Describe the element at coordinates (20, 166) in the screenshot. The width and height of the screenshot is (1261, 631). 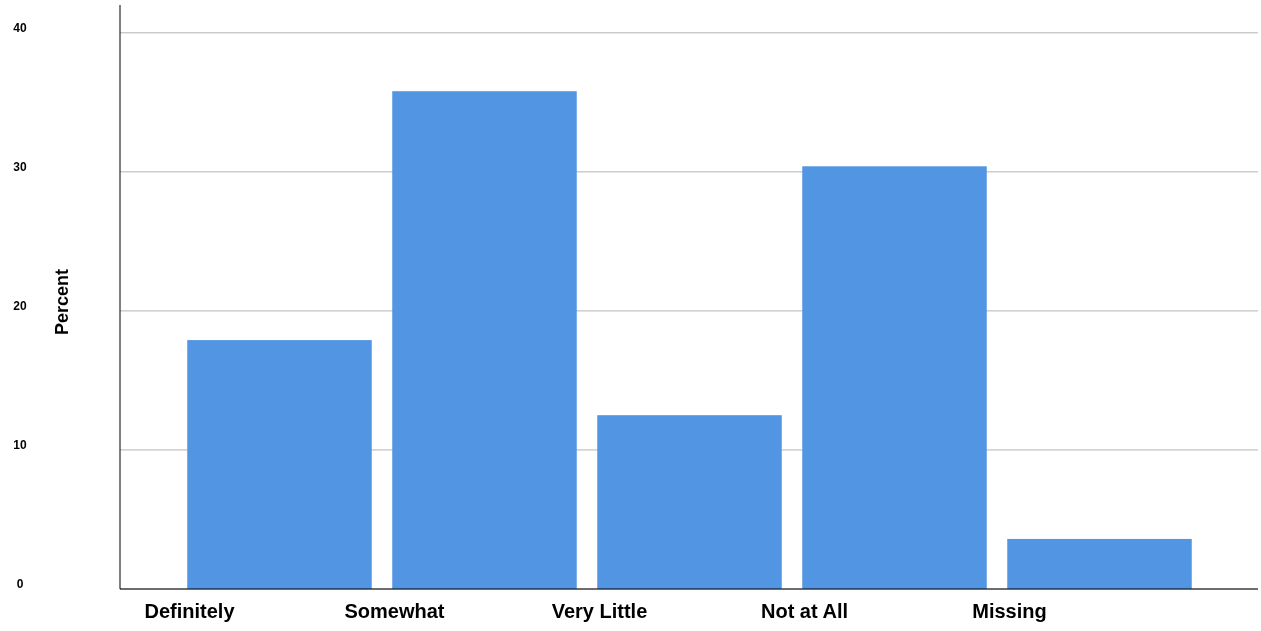
I see `y-tick-label: 30` at that location.